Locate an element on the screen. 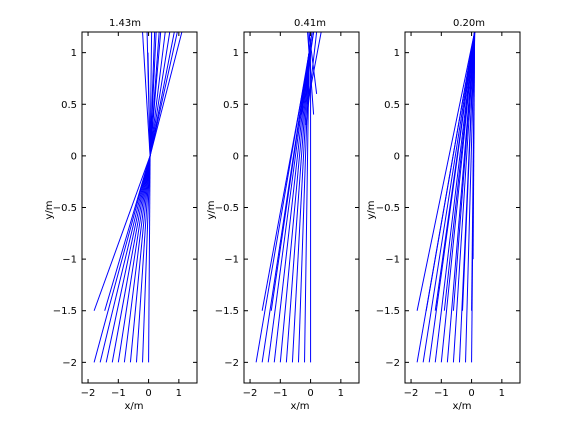  subplot-2-ylabel: y/m is located at coordinates (211, 209).